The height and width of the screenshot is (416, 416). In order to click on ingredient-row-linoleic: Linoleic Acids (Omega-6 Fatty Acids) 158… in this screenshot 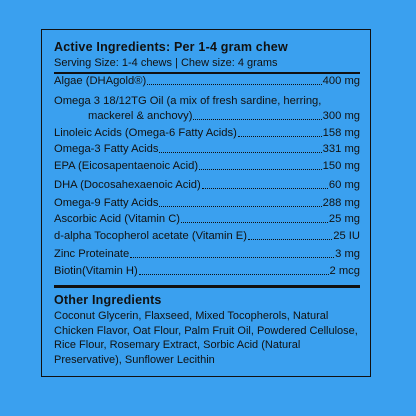, I will do `click(207, 133)`.